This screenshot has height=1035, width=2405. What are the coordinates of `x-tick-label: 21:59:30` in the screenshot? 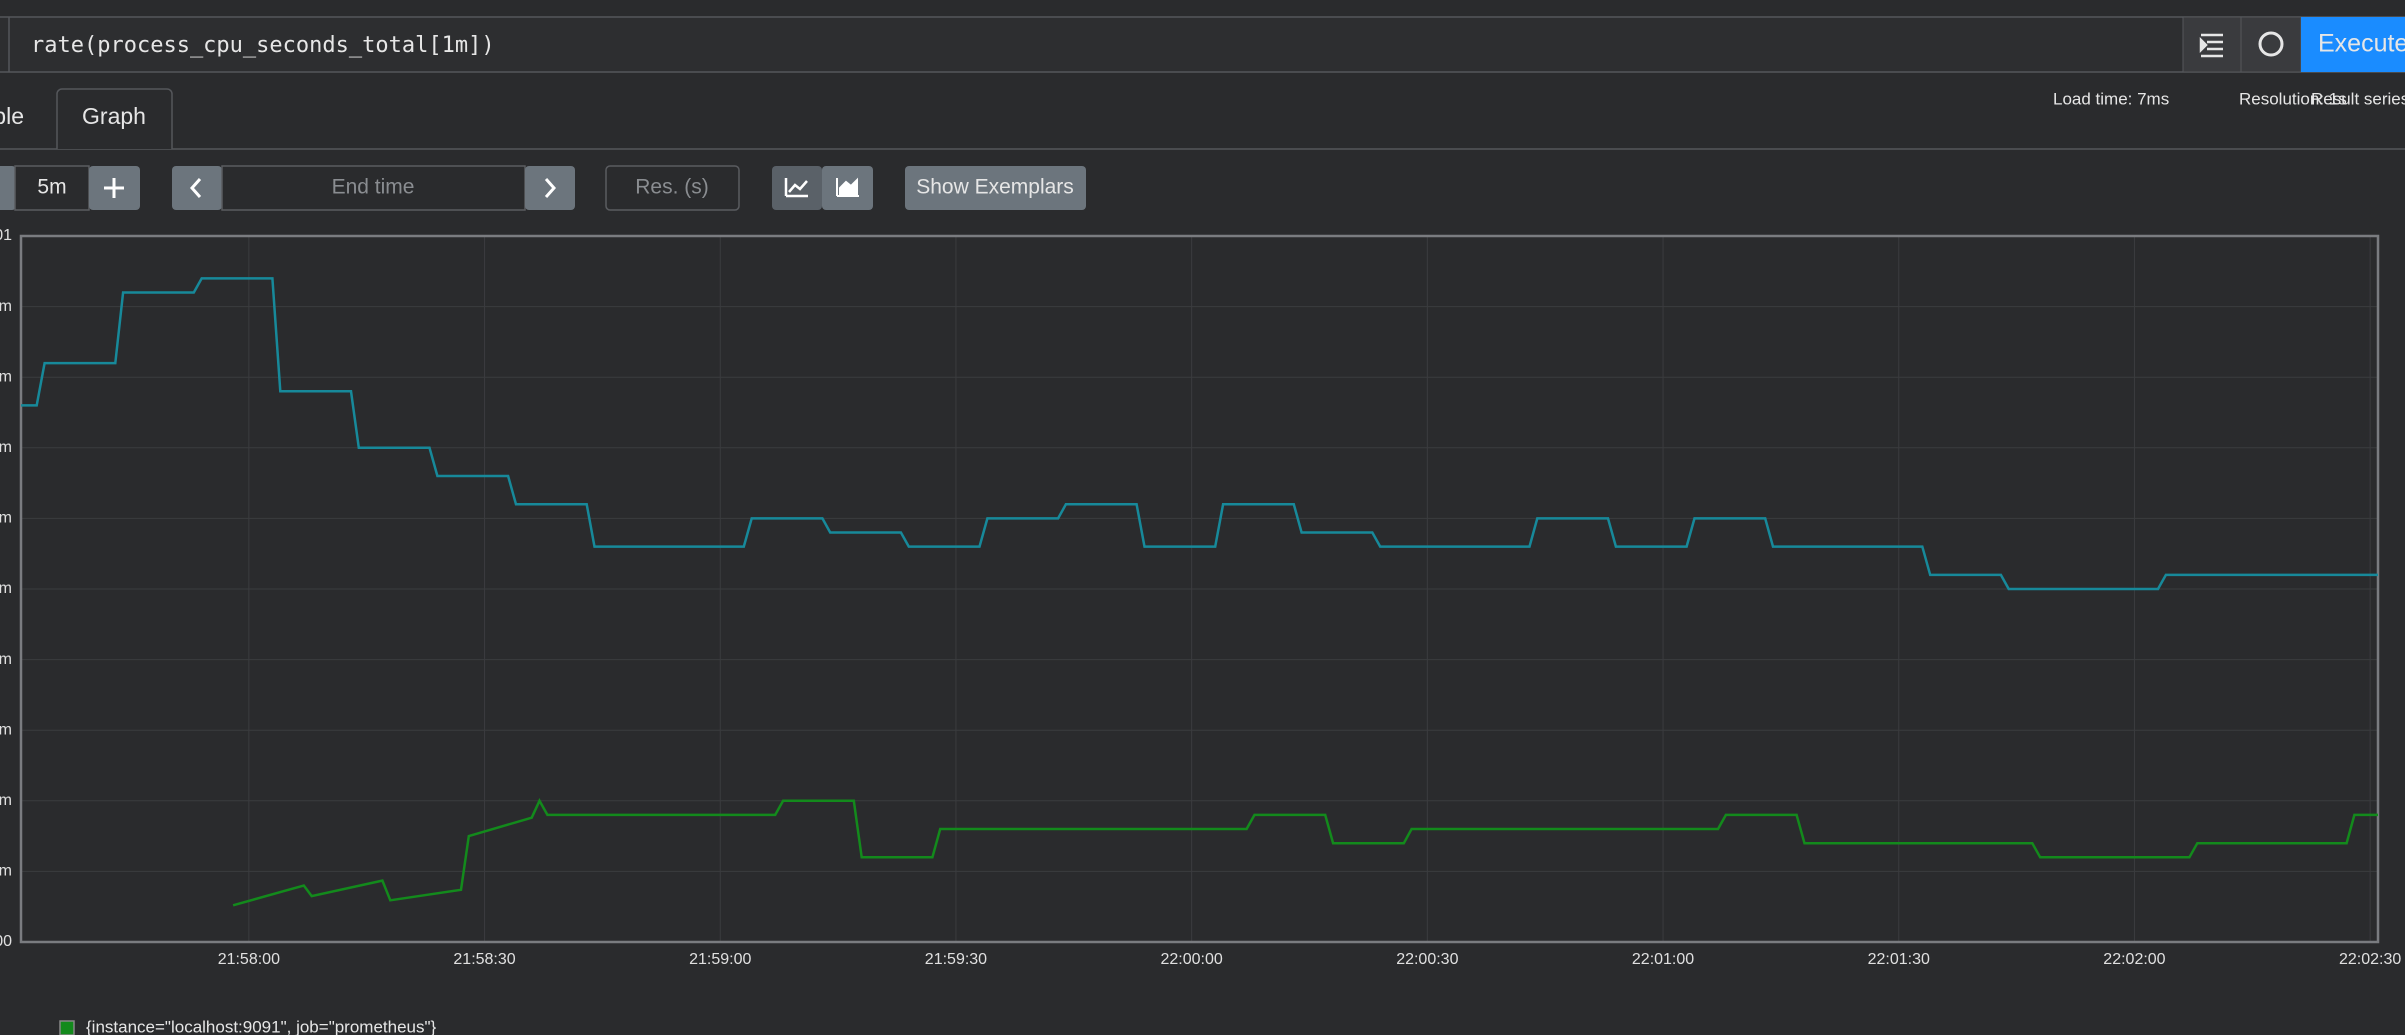 It's located at (956, 959).